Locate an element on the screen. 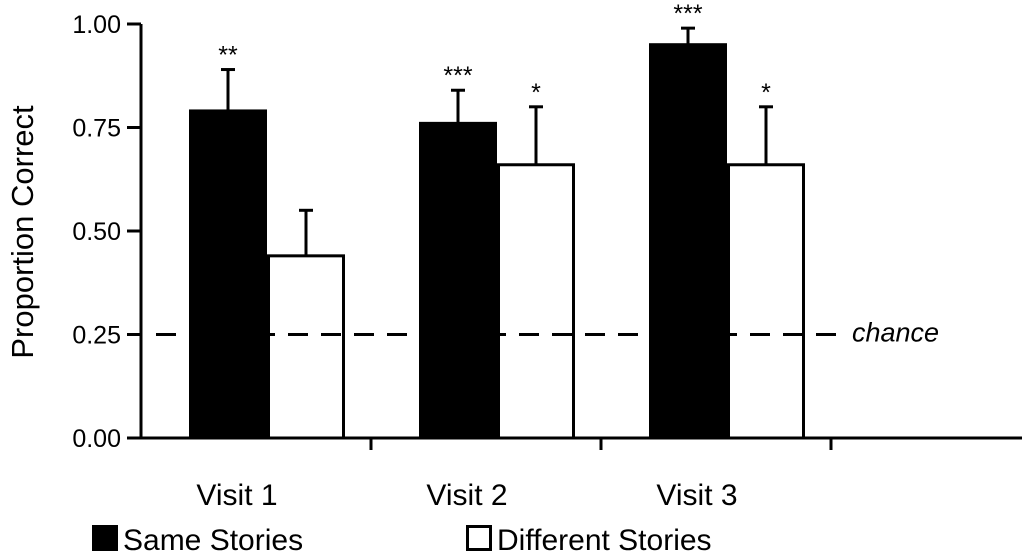  x-category-label: Visit 3 is located at coordinates (696, 495).